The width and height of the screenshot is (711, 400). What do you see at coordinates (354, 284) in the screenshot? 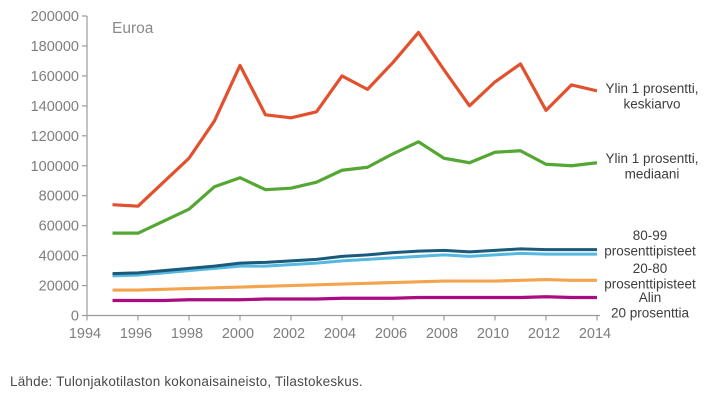
I see `series-line-20-80-prosenttipisteet` at bounding box center [354, 284].